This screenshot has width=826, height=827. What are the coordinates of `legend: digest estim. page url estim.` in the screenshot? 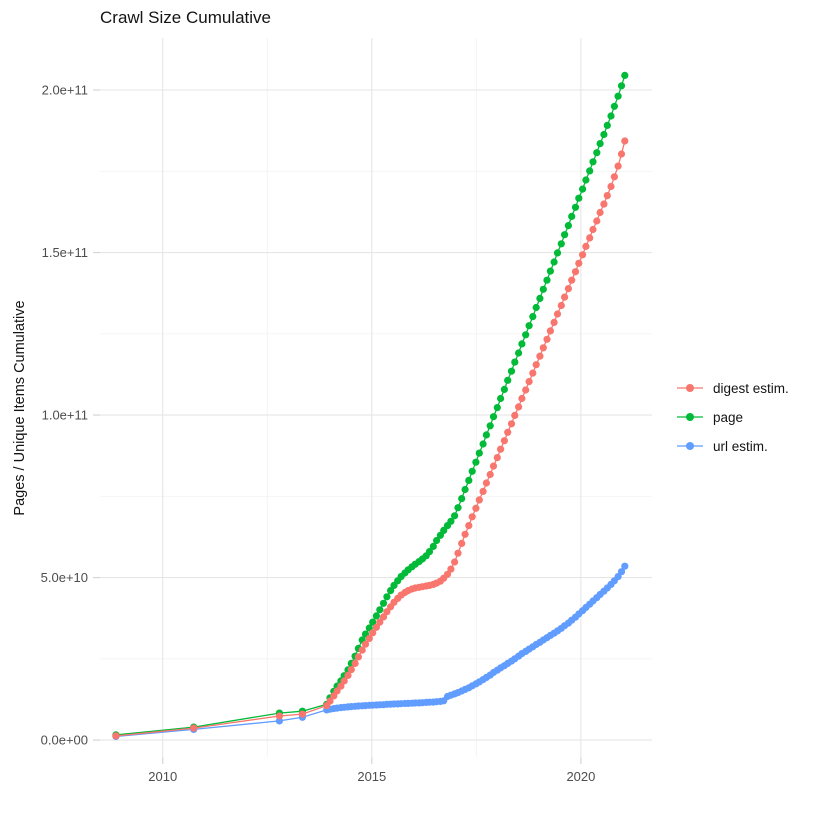 It's located at (732, 417).